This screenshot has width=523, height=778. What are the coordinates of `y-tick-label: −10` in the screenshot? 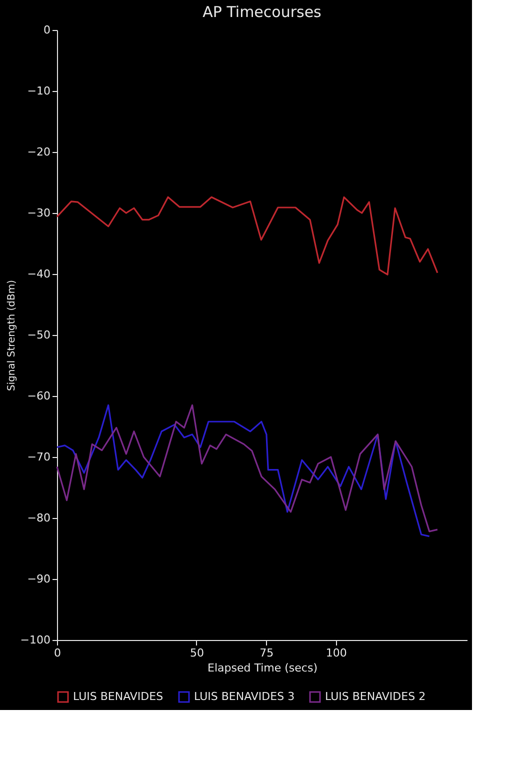 It's located at (38, 91).